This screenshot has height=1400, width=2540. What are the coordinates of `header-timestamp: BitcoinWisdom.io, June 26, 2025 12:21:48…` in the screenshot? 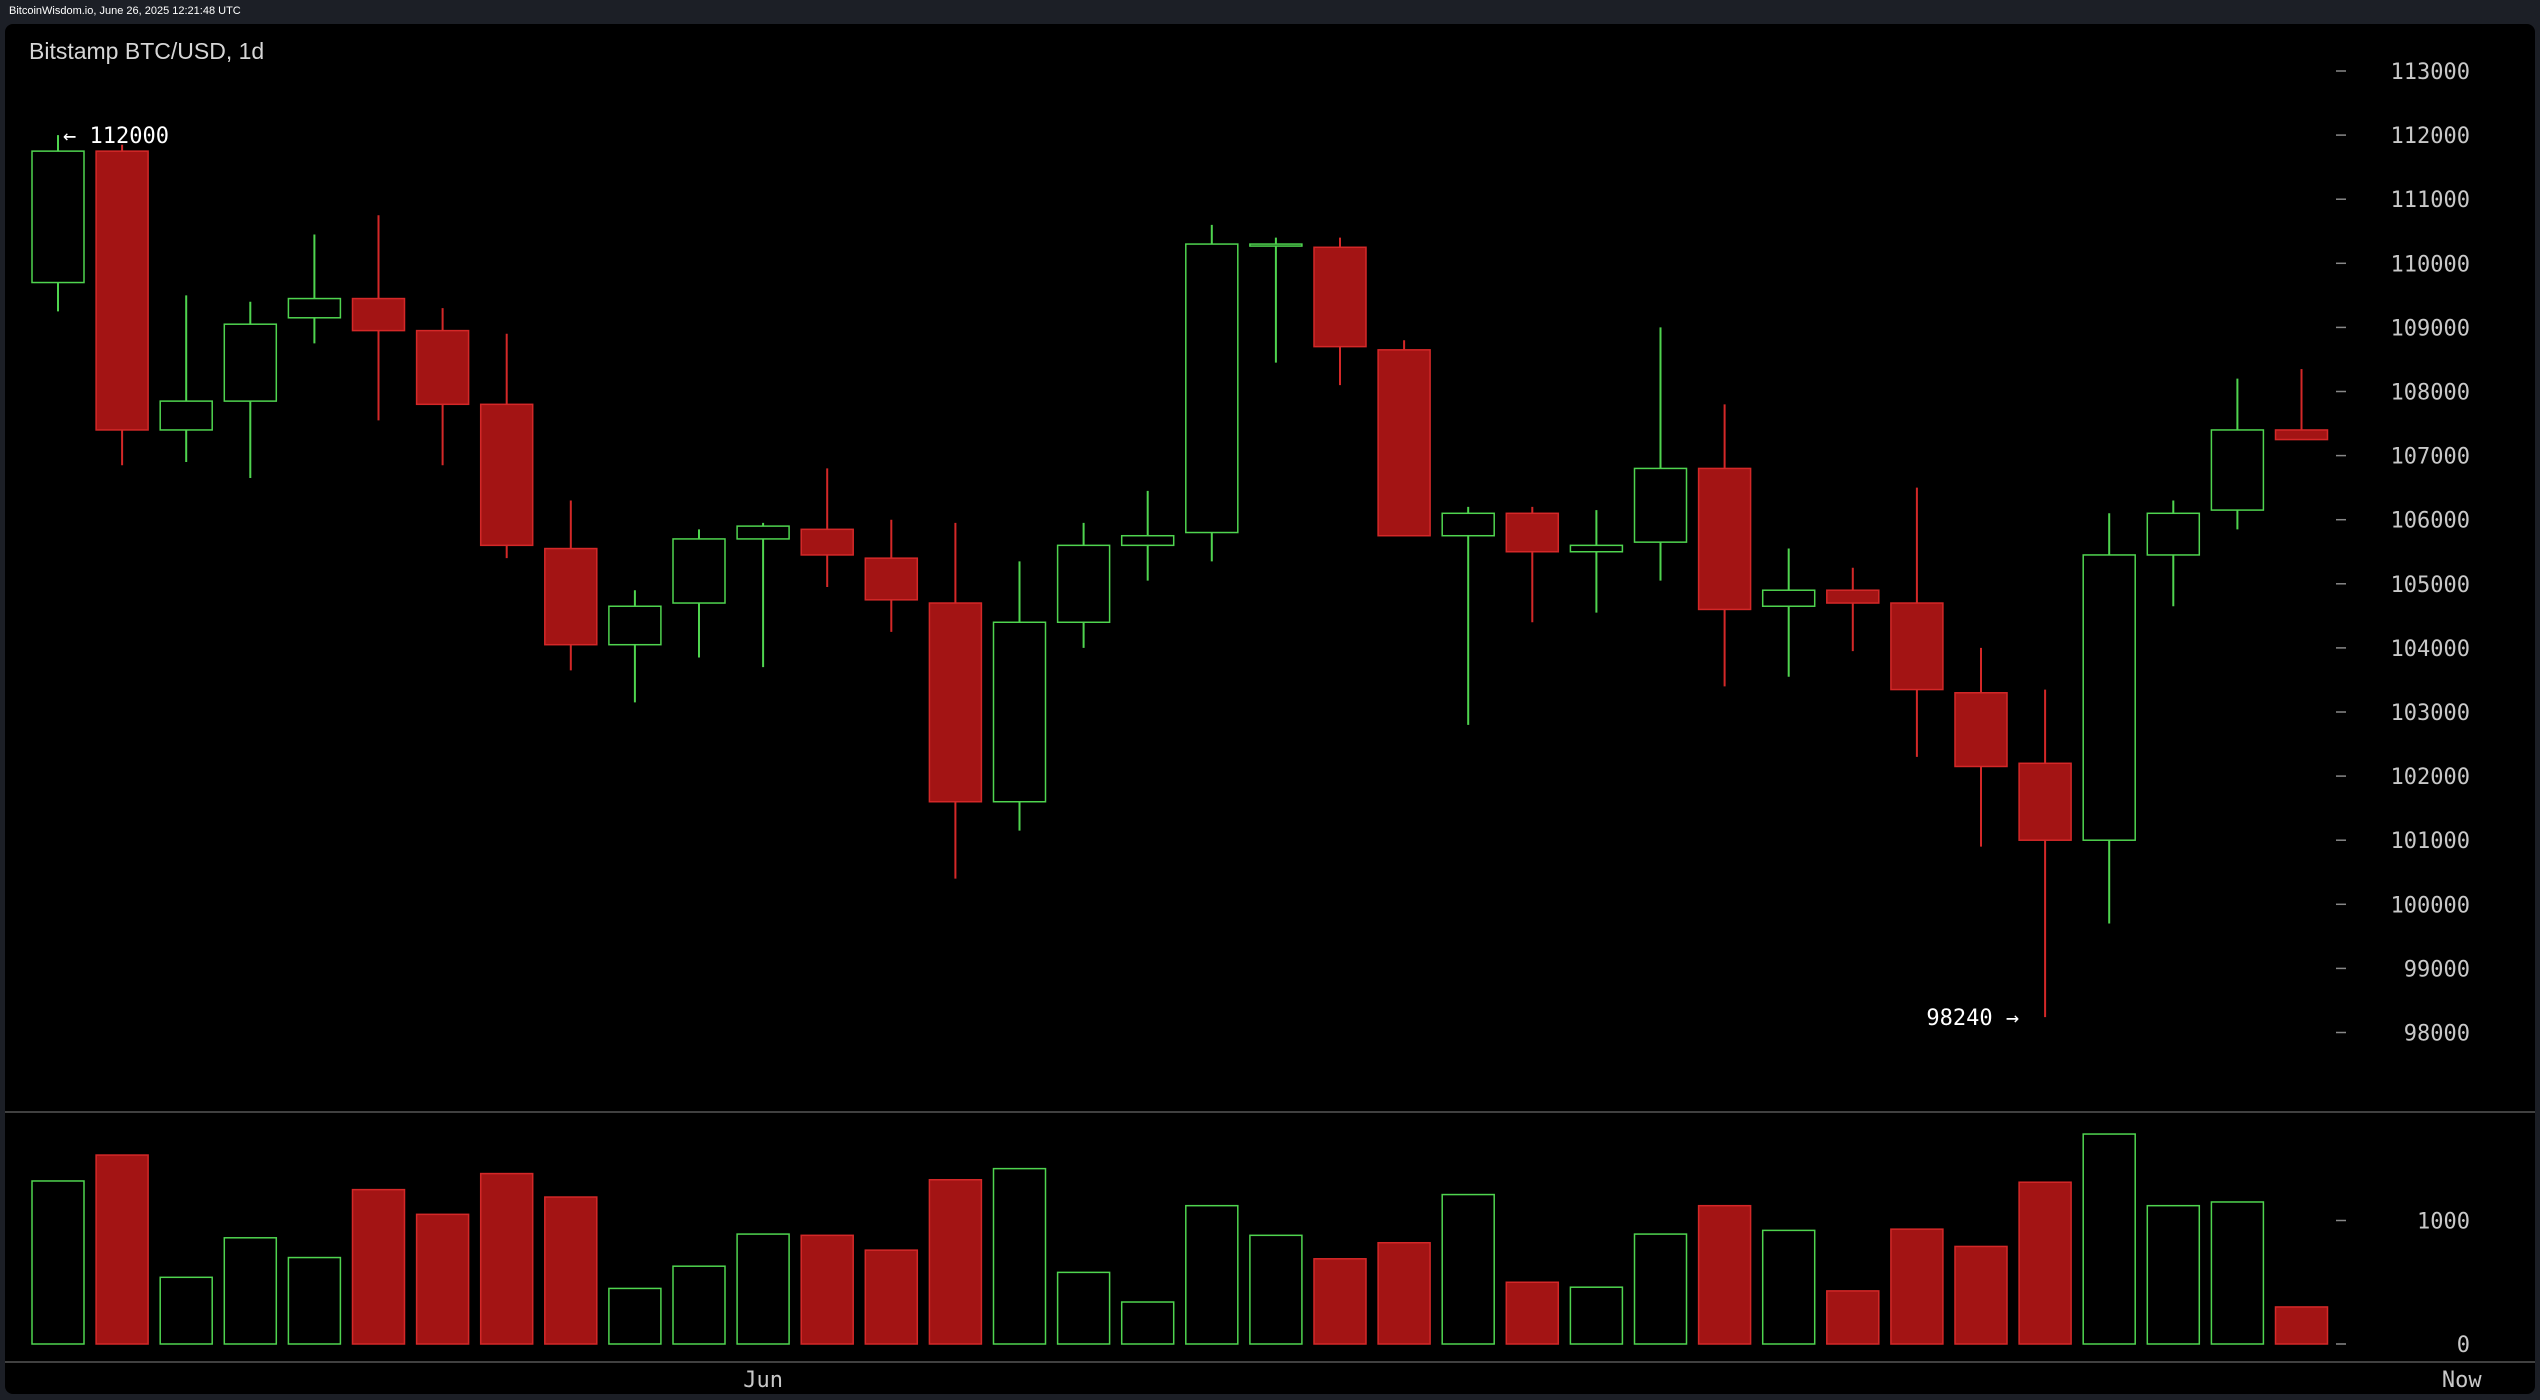 It's located at (125, 11).